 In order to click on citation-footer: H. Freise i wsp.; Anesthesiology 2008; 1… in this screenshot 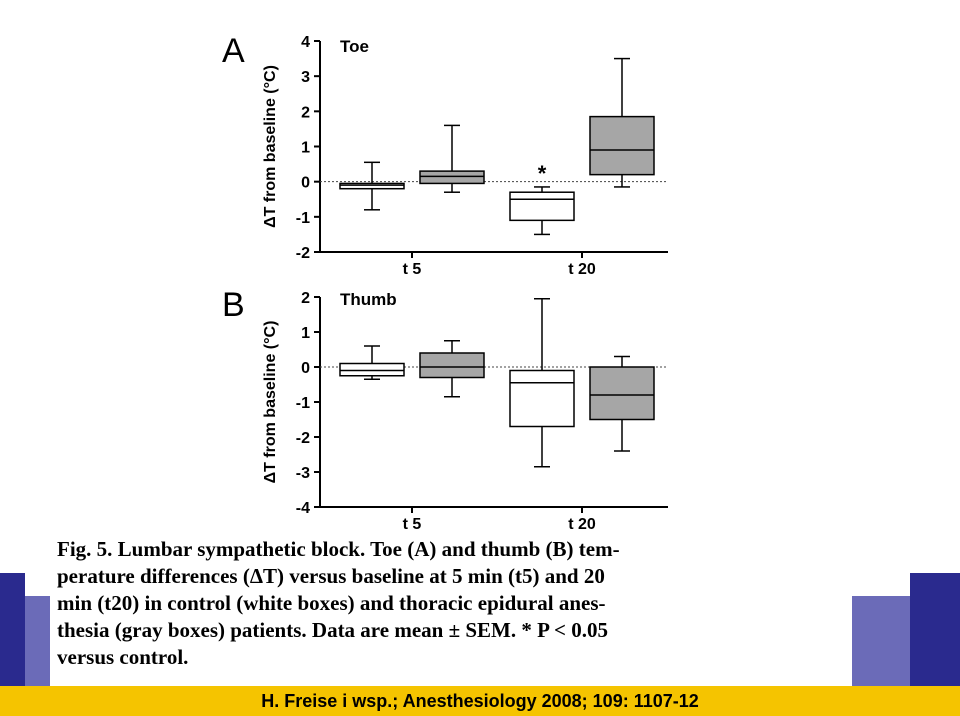, I will do `click(480, 701)`.